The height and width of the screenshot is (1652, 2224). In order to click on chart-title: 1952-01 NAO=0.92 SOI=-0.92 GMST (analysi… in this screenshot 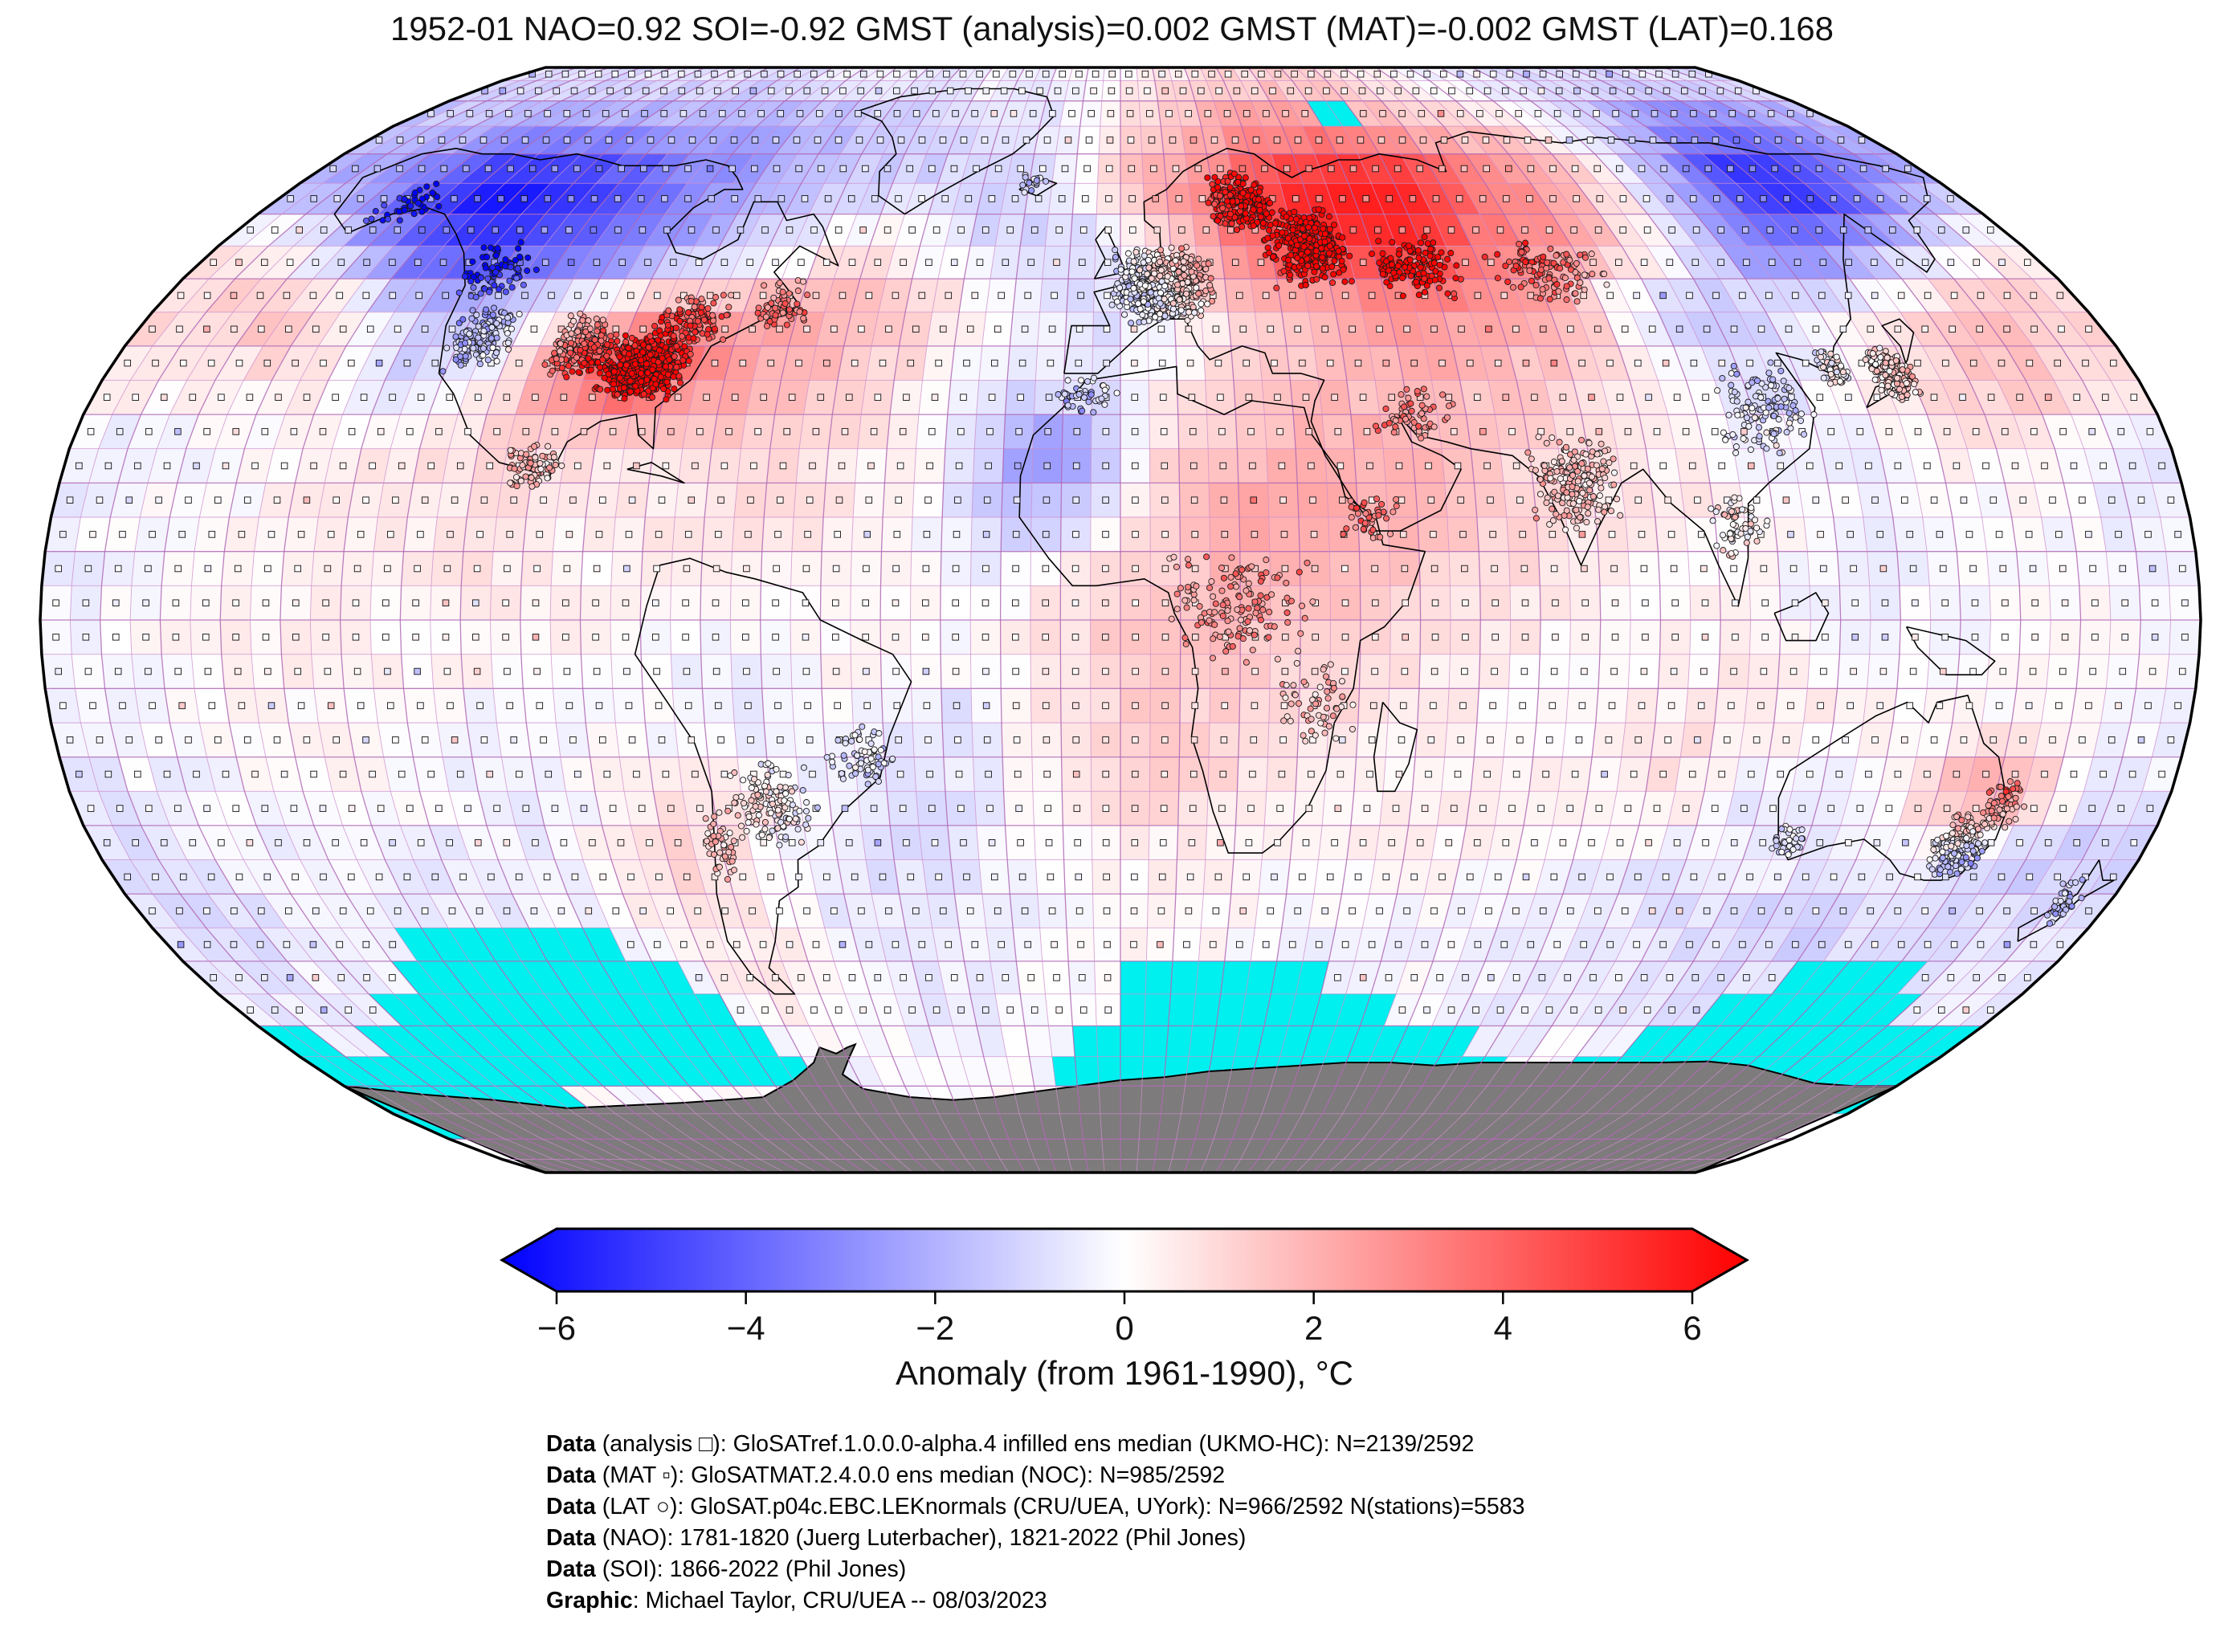, I will do `click(1112, 28)`.